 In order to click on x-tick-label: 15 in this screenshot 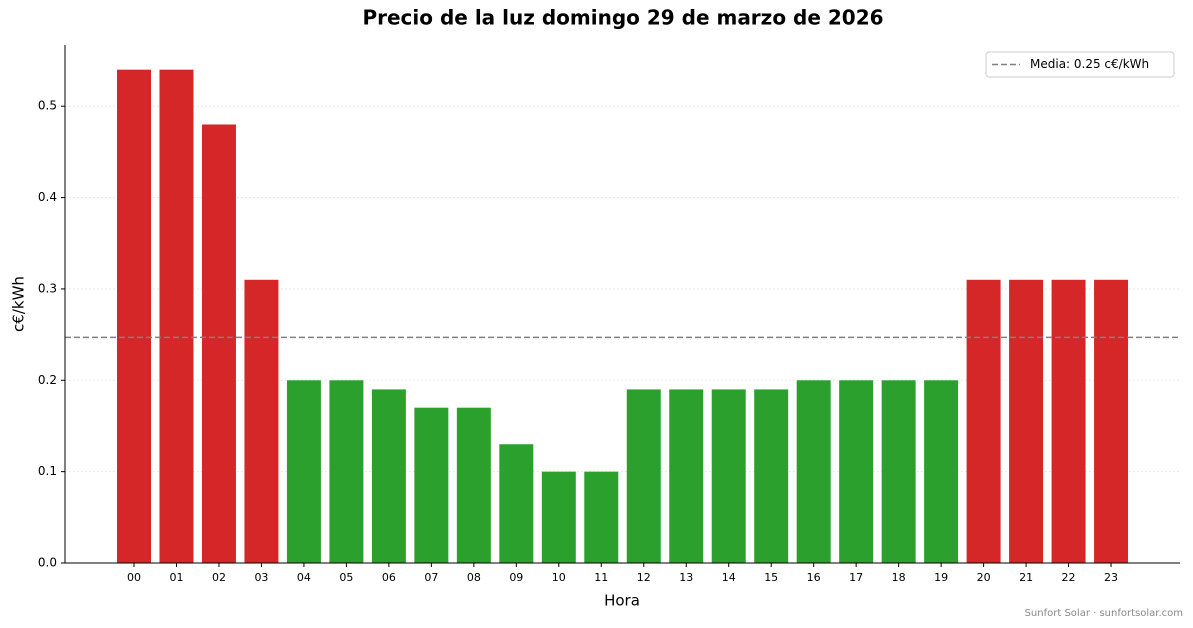, I will do `click(771, 577)`.